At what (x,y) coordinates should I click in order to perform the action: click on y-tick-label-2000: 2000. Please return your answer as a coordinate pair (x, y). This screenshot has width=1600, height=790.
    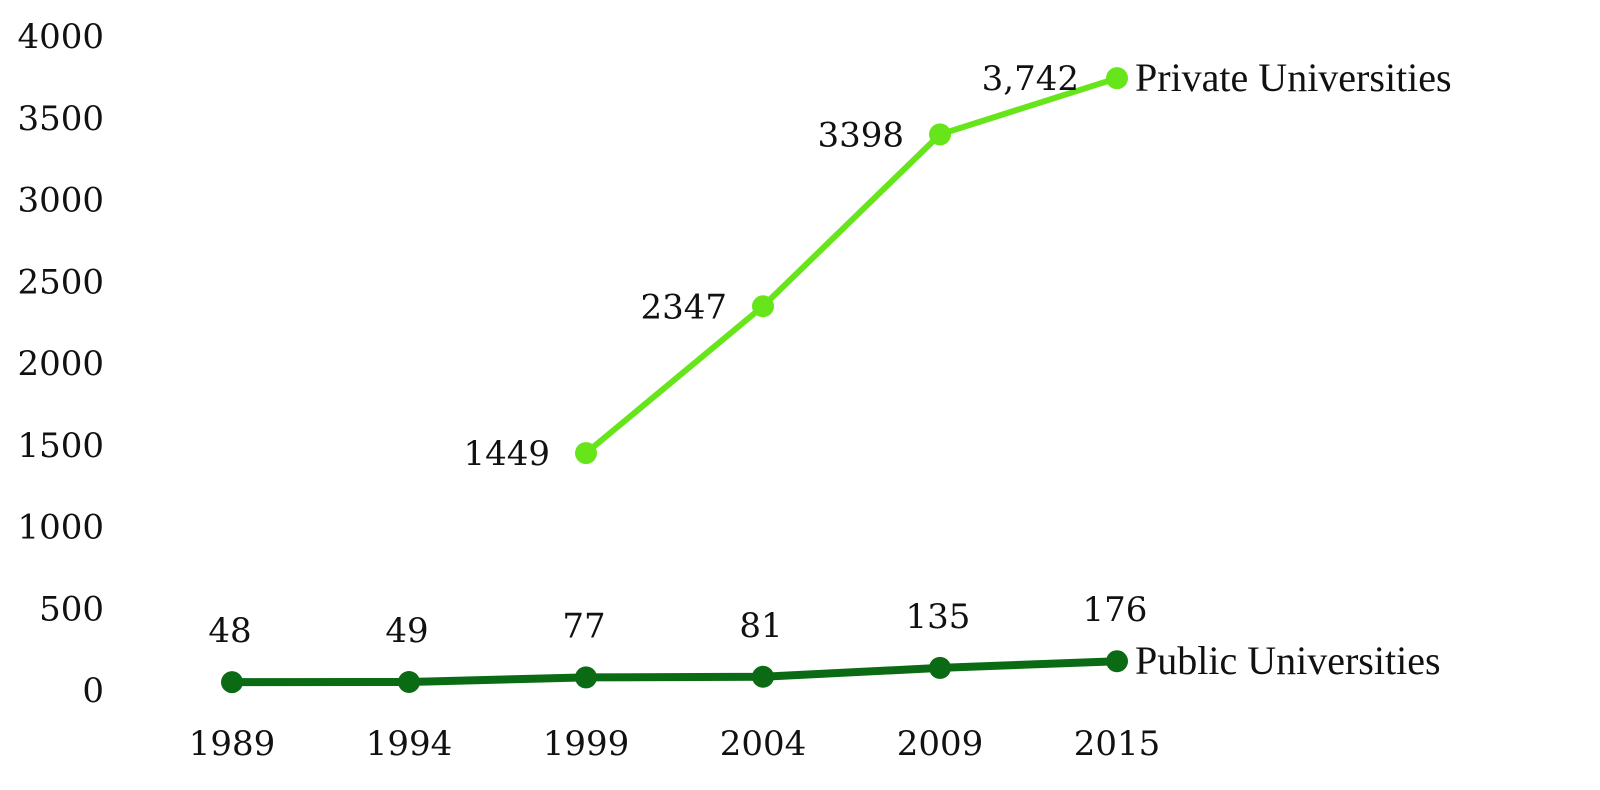
    Looking at the image, I should click on (60, 364).